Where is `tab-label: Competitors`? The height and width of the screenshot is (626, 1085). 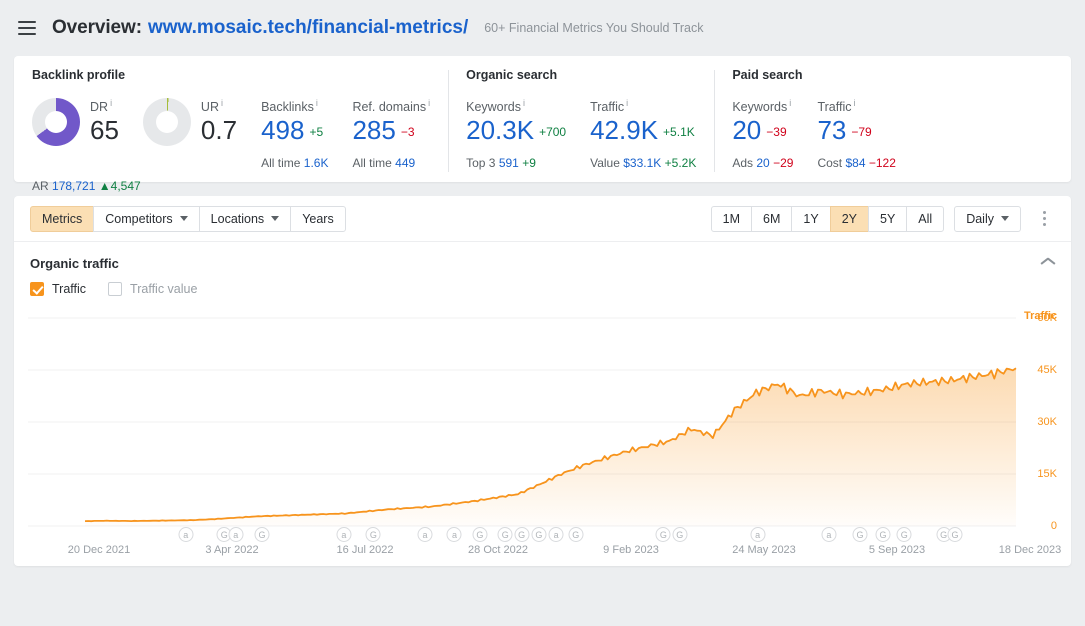 tab-label: Competitors is located at coordinates (139, 218).